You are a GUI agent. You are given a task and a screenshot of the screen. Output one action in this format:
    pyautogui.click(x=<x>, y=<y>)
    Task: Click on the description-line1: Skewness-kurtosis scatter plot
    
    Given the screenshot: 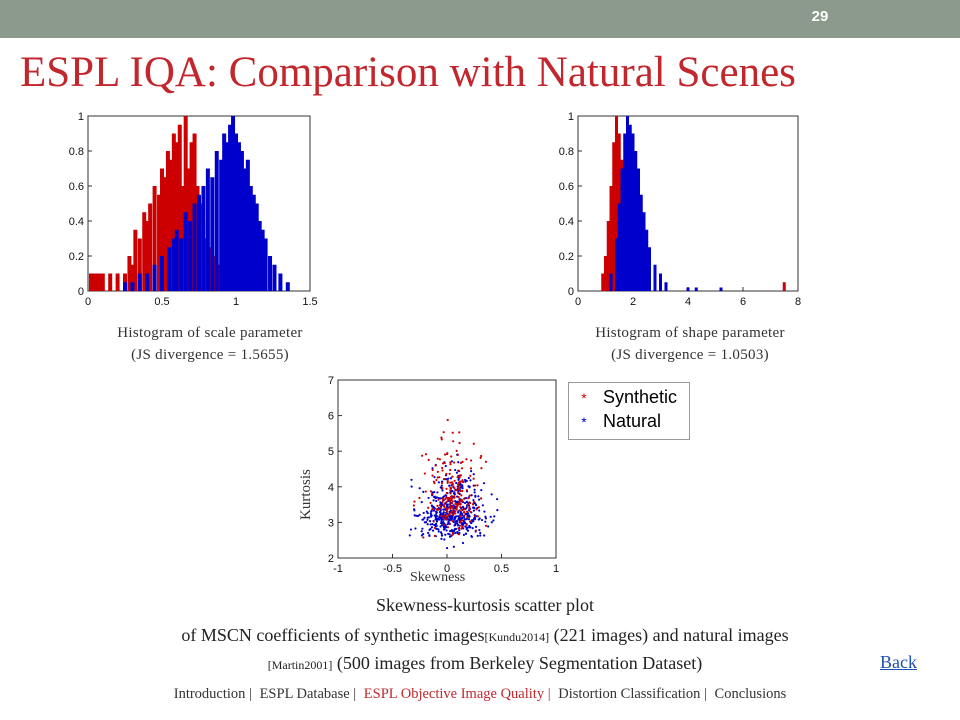 What is the action you would take?
    pyautogui.click(x=485, y=605)
    